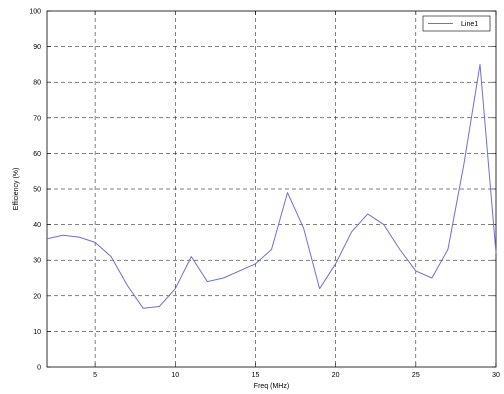 Image resolution: width=504 pixels, height=394 pixels. I want to click on legend: Line1, so click(456, 23).